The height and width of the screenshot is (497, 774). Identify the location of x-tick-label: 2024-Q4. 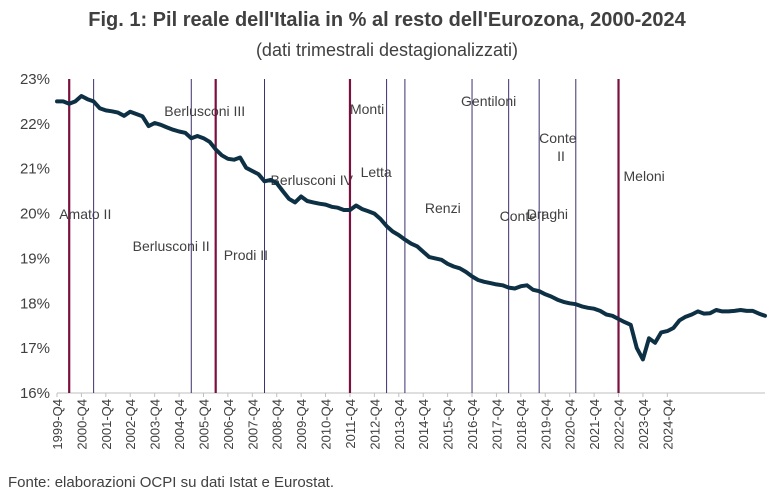
(667, 424).